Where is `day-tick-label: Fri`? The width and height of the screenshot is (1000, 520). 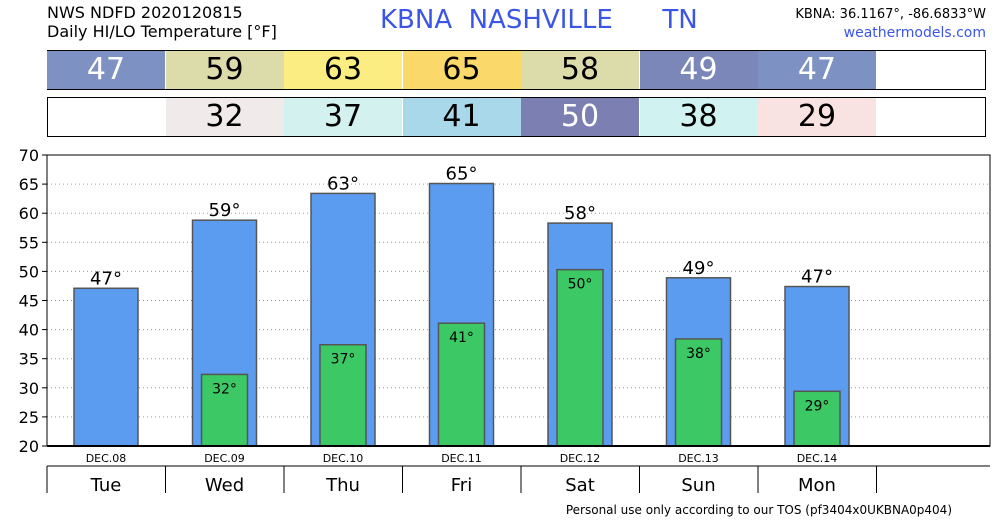 day-tick-label: Fri is located at coordinates (461, 485).